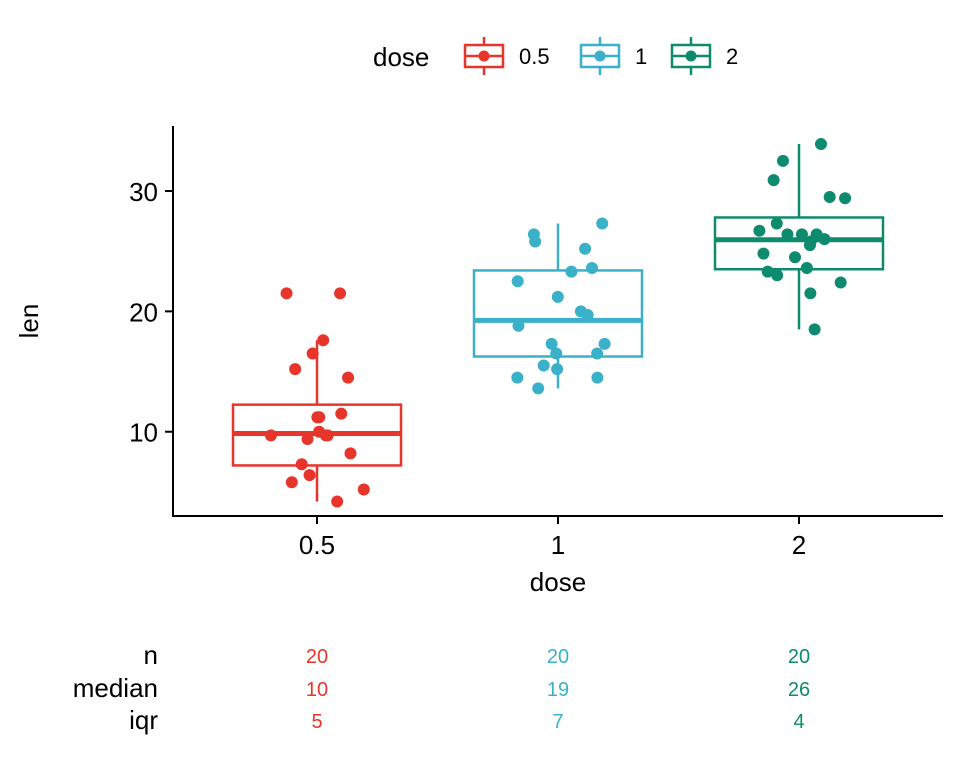 The image size is (960, 768). Describe the element at coordinates (143, 312) in the screenshot. I see `y-tick-label: 20` at that location.